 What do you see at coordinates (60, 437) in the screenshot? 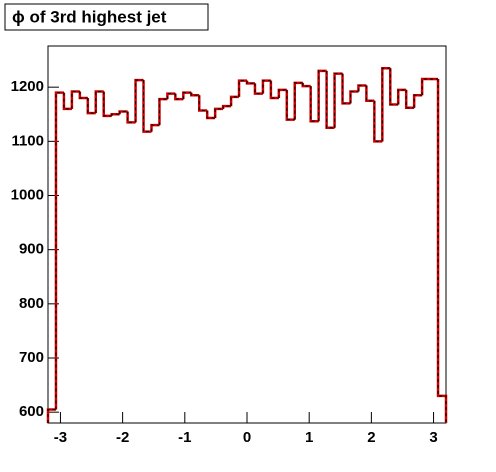
I see `x-tick-label: -3` at bounding box center [60, 437].